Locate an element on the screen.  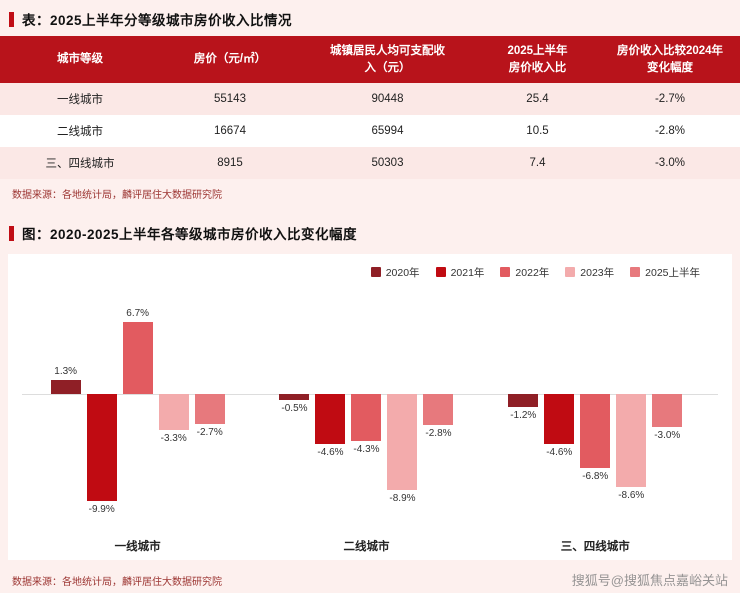
bar-value-label: -6.8% is located at coordinates (595, 476).